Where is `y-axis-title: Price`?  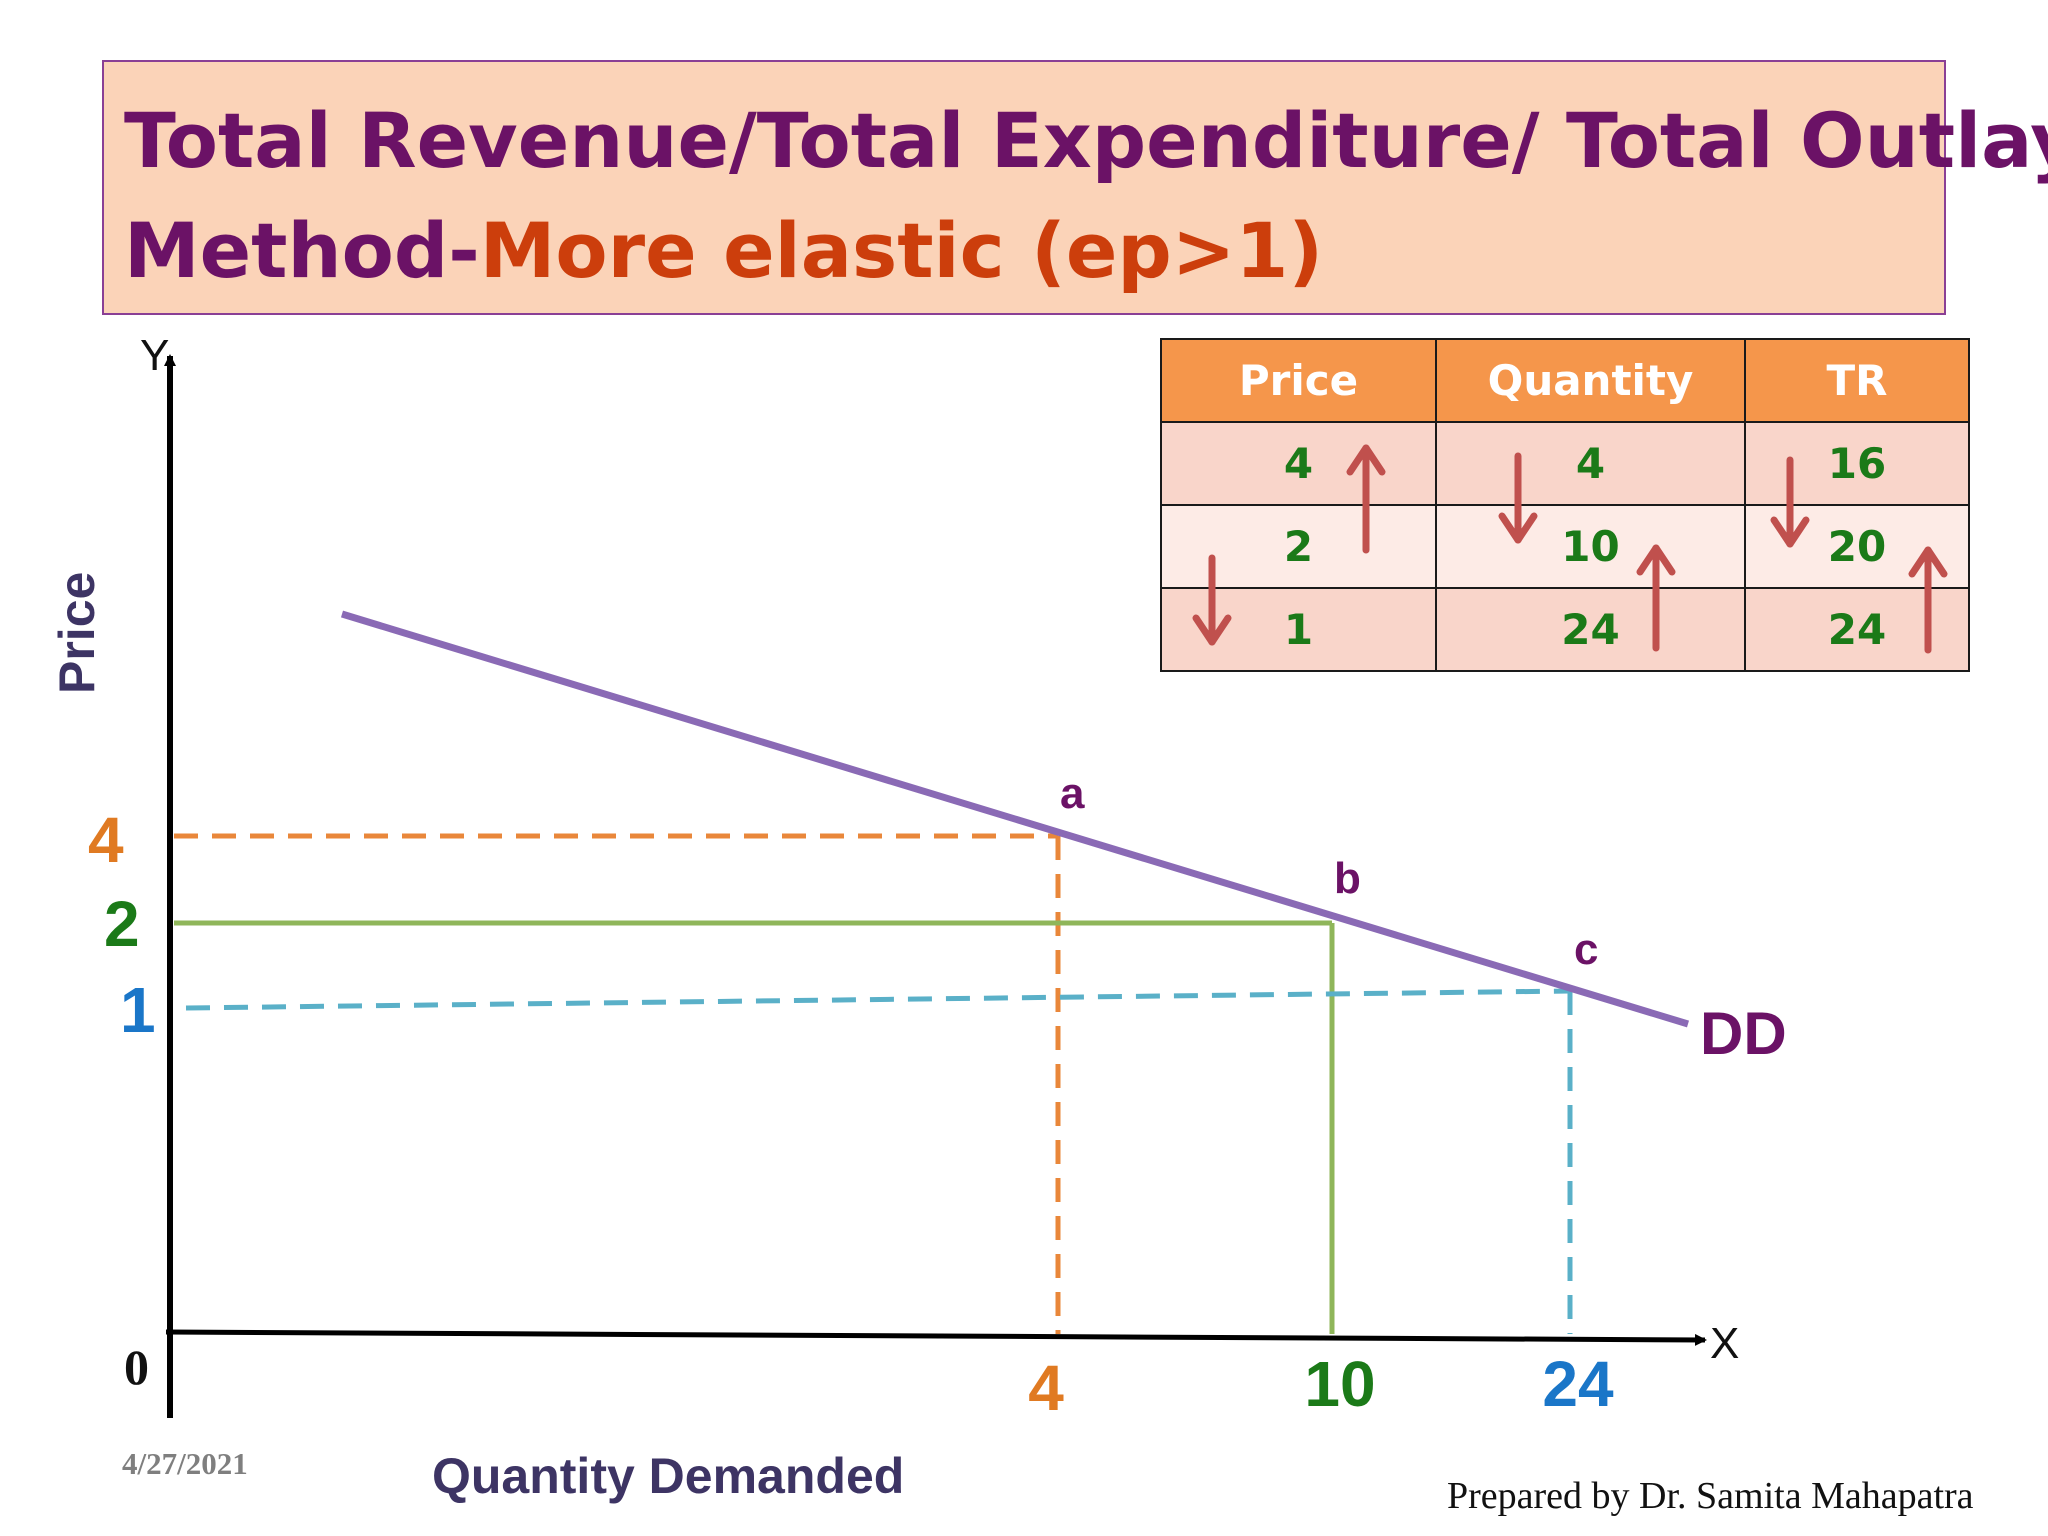 y-axis-title: Price is located at coordinates (77, 633).